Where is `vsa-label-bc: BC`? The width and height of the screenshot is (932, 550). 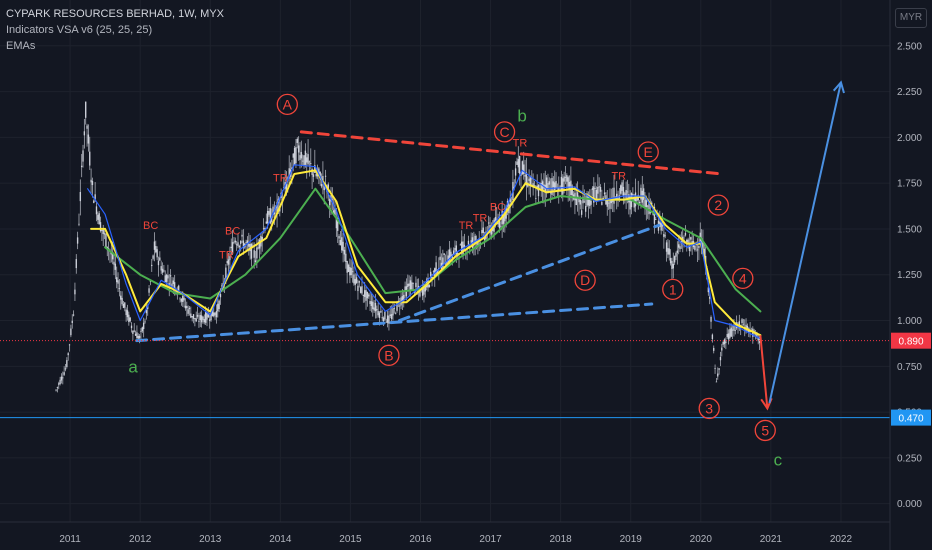
vsa-label-bc: BC is located at coordinates (150, 226).